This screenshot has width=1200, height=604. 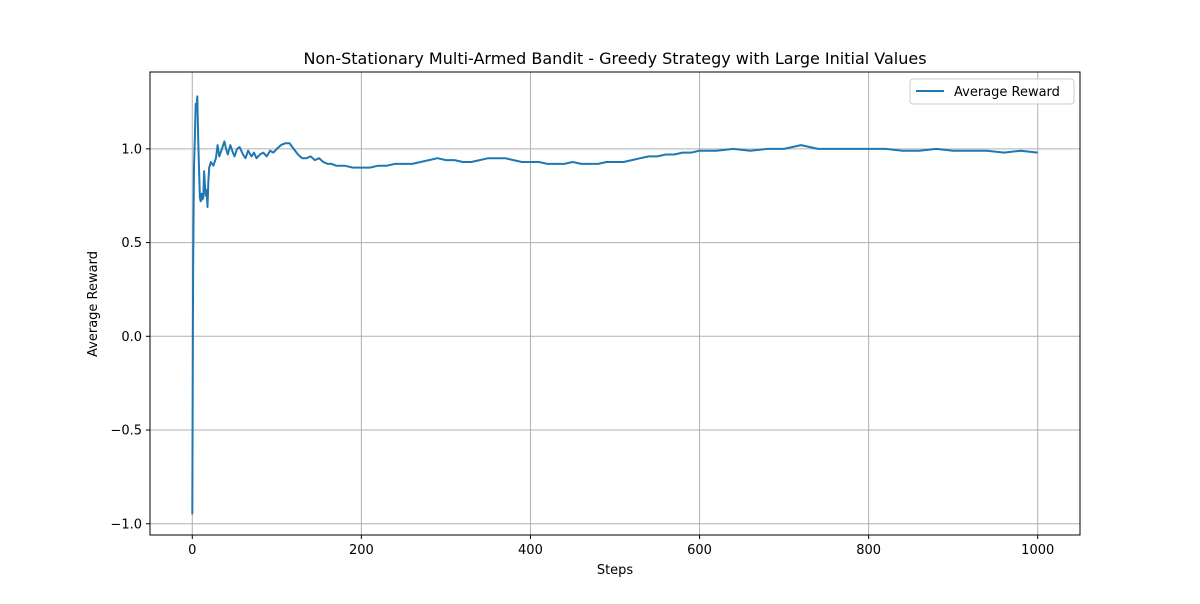 I want to click on x-tick-label: 0, so click(x=192, y=550).